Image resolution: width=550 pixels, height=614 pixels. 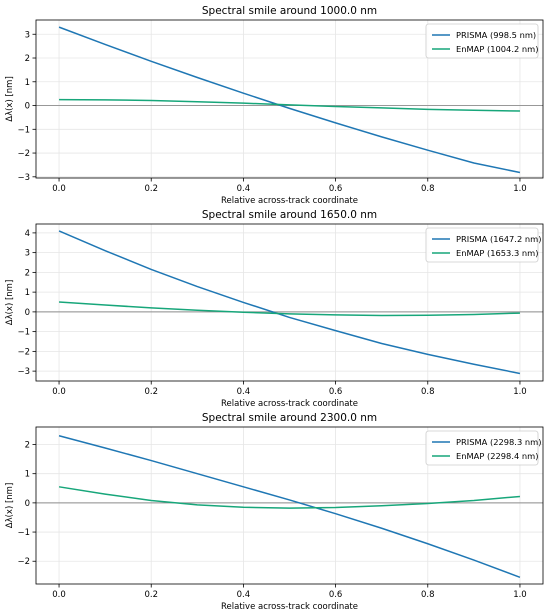 What do you see at coordinates (289, 418) in the screenshot?
I see `chart-title: Spectral smile around 2300.0 nm` at bounding box center [289, 418].